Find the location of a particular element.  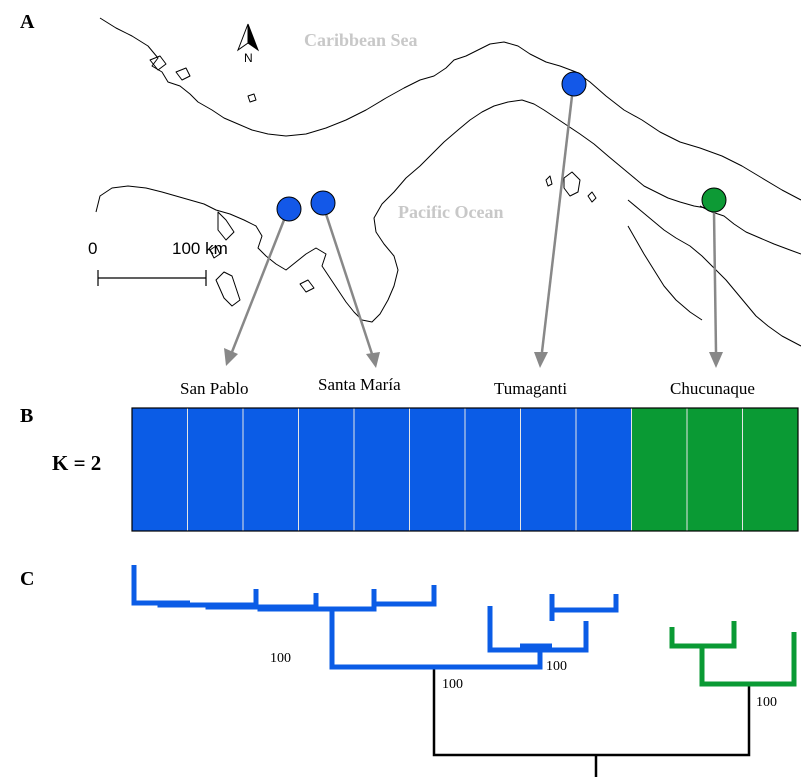

site-label-santa-maria: Santa María is located at coordinates (359, 384).